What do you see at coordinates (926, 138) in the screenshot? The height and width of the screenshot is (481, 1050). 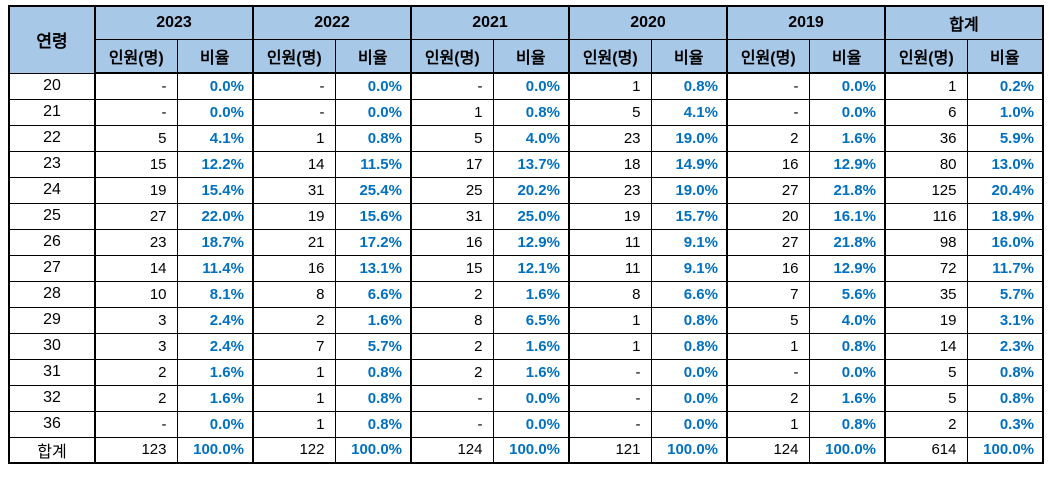 I see `count-cell: 36` at bounding box center [926, 138].